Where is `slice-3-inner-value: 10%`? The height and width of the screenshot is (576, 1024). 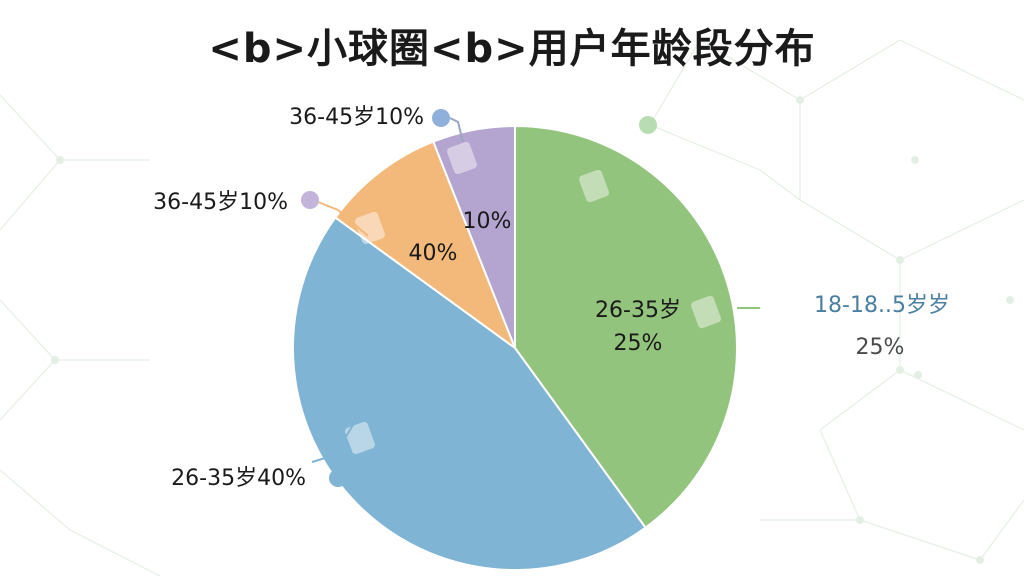 slice-3-inner-value: 10% is located at coordinates (487, 221).